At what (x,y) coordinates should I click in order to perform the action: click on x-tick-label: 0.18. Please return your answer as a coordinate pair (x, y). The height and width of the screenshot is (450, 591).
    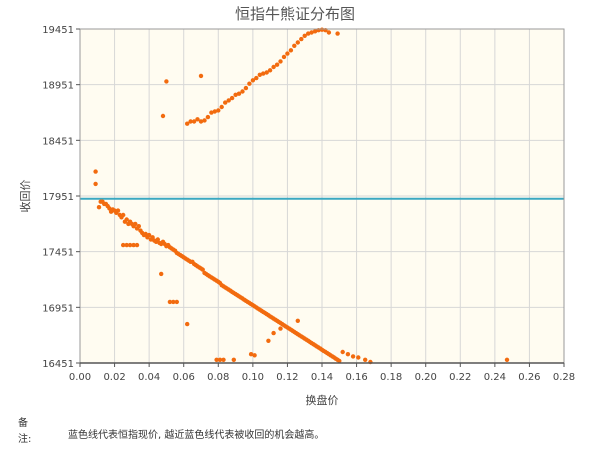
    Looking at the image, I should click on (391, 377).